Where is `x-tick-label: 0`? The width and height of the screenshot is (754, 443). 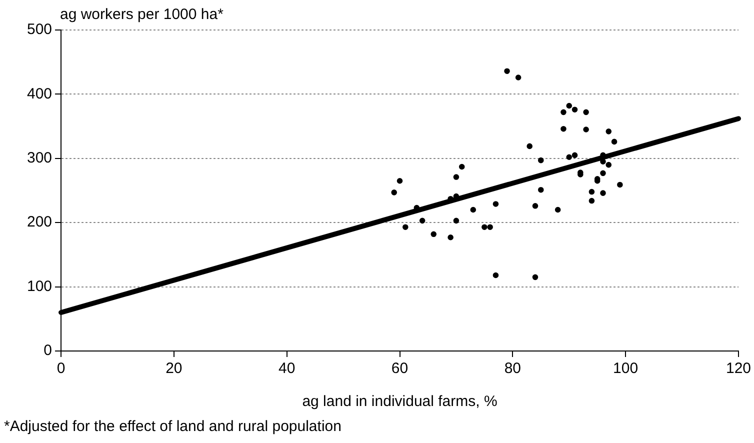 x-tick-label: 0 is located at coordinates (61, 369).